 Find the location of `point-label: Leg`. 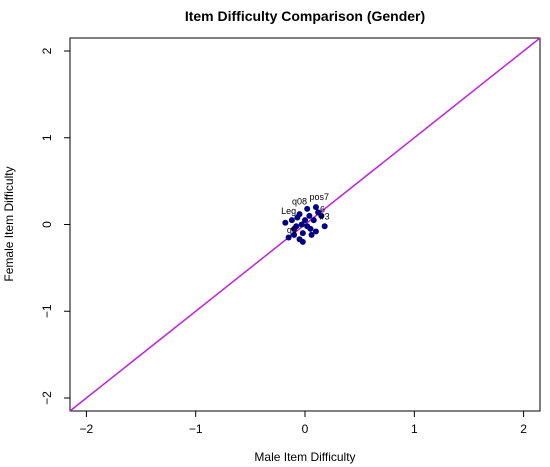

point-label: Leg is located at coordinates (288, 211).